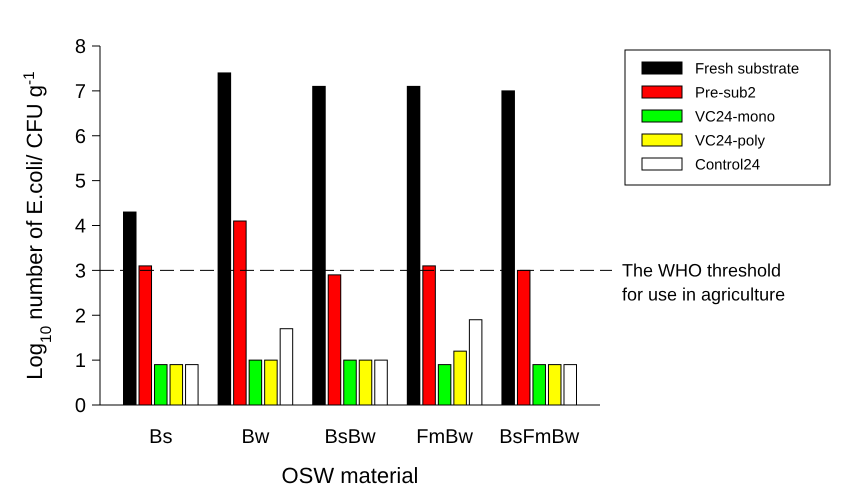 The width and height of the screenshot is (845, 495). What do you see at coordinates (80, 47) in the screenshot?
I see `y-tick-label: 8` at bounding box center [80, 47].